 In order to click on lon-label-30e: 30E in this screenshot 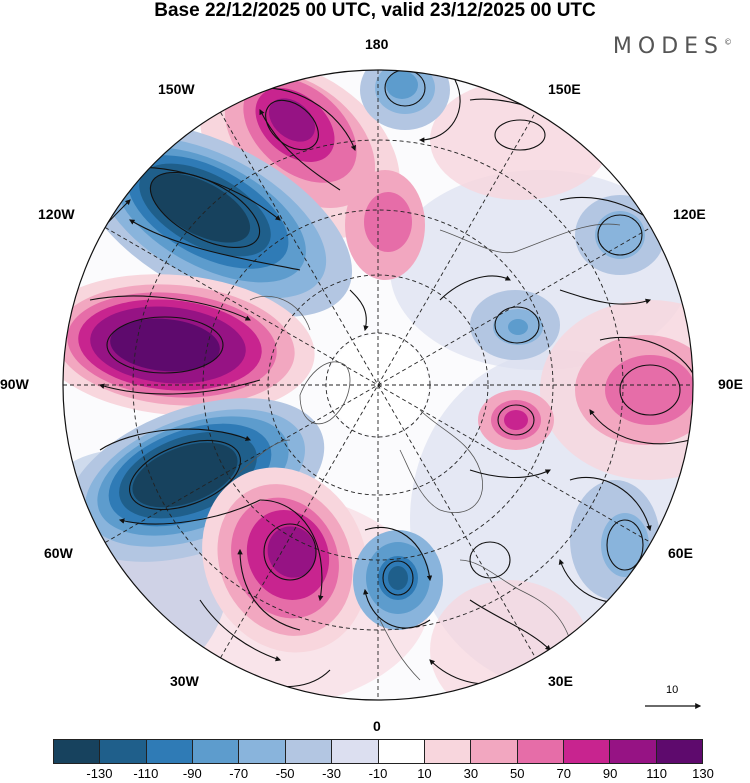, I will do `click(560, 681)`.